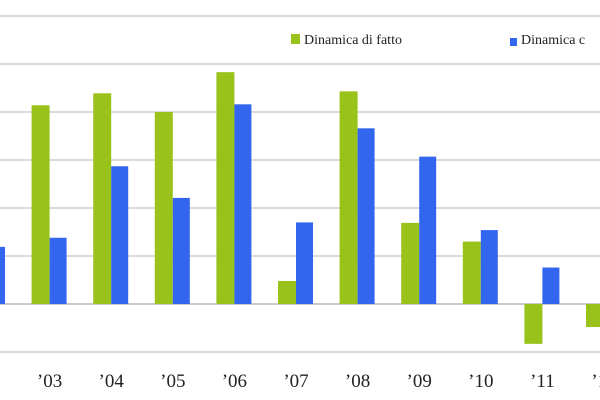 This screenshot has width=600, height=400. What do you see at coordinates (112, 381) in the screenshot?
I see `x-tick-label: ’04` at bounding box center [112, 381].